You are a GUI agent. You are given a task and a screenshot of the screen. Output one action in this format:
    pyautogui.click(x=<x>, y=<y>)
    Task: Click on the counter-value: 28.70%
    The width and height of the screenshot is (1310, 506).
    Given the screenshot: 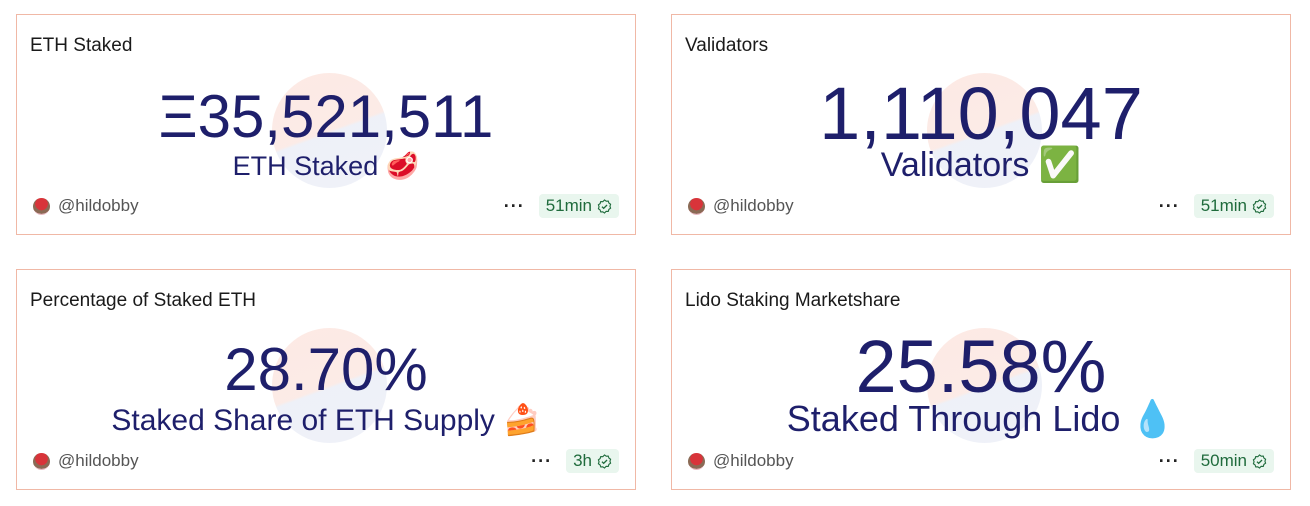 What is the action you would take?
    pyautogui.click(x=326, y=369)
    